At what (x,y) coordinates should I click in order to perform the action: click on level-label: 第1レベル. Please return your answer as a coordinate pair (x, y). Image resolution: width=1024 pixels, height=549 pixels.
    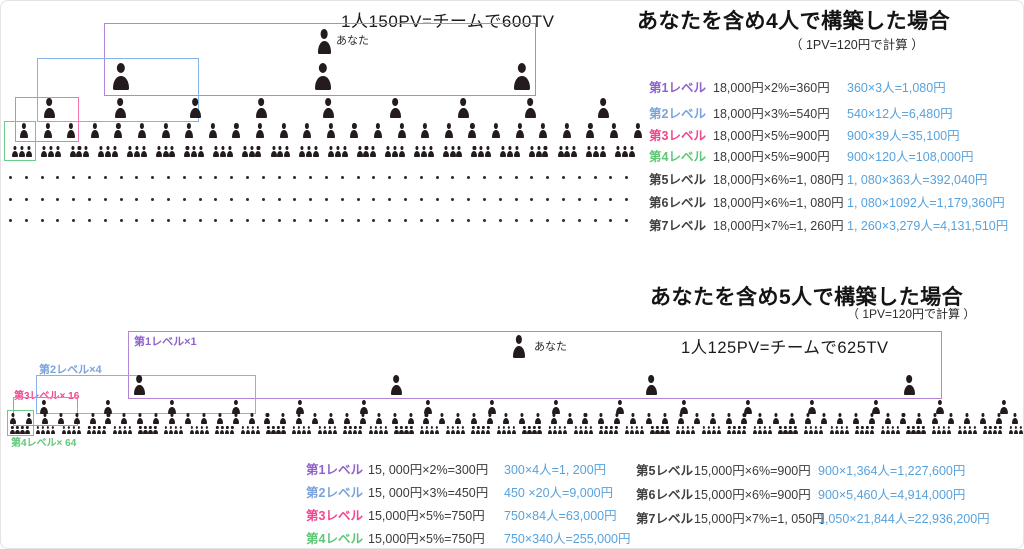
    Looking at the image, I should click on (677, 88).